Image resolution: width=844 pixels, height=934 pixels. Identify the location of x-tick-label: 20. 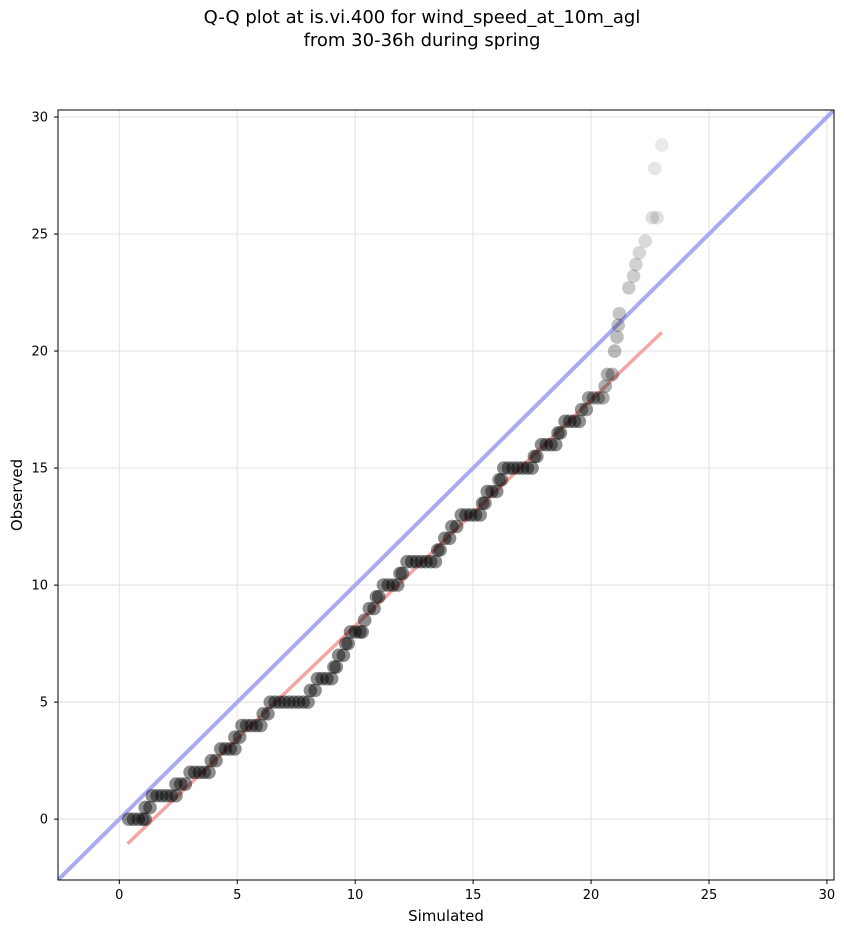
(591, 895).